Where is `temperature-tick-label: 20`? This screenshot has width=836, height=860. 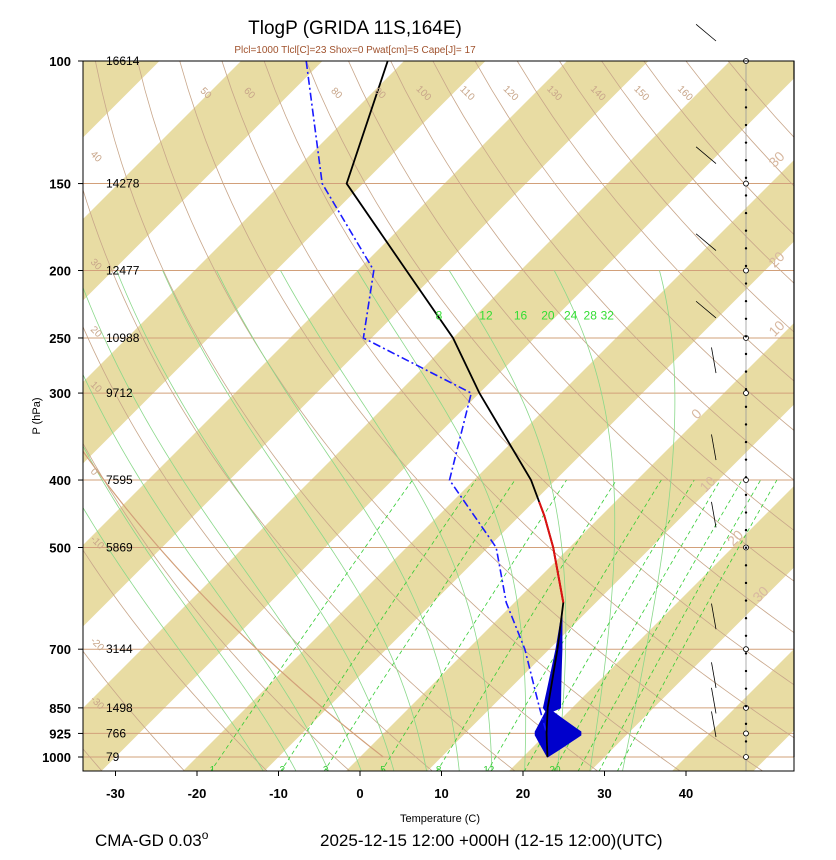 temperature-tick-label: 20 is located at coordinates (523, 793).